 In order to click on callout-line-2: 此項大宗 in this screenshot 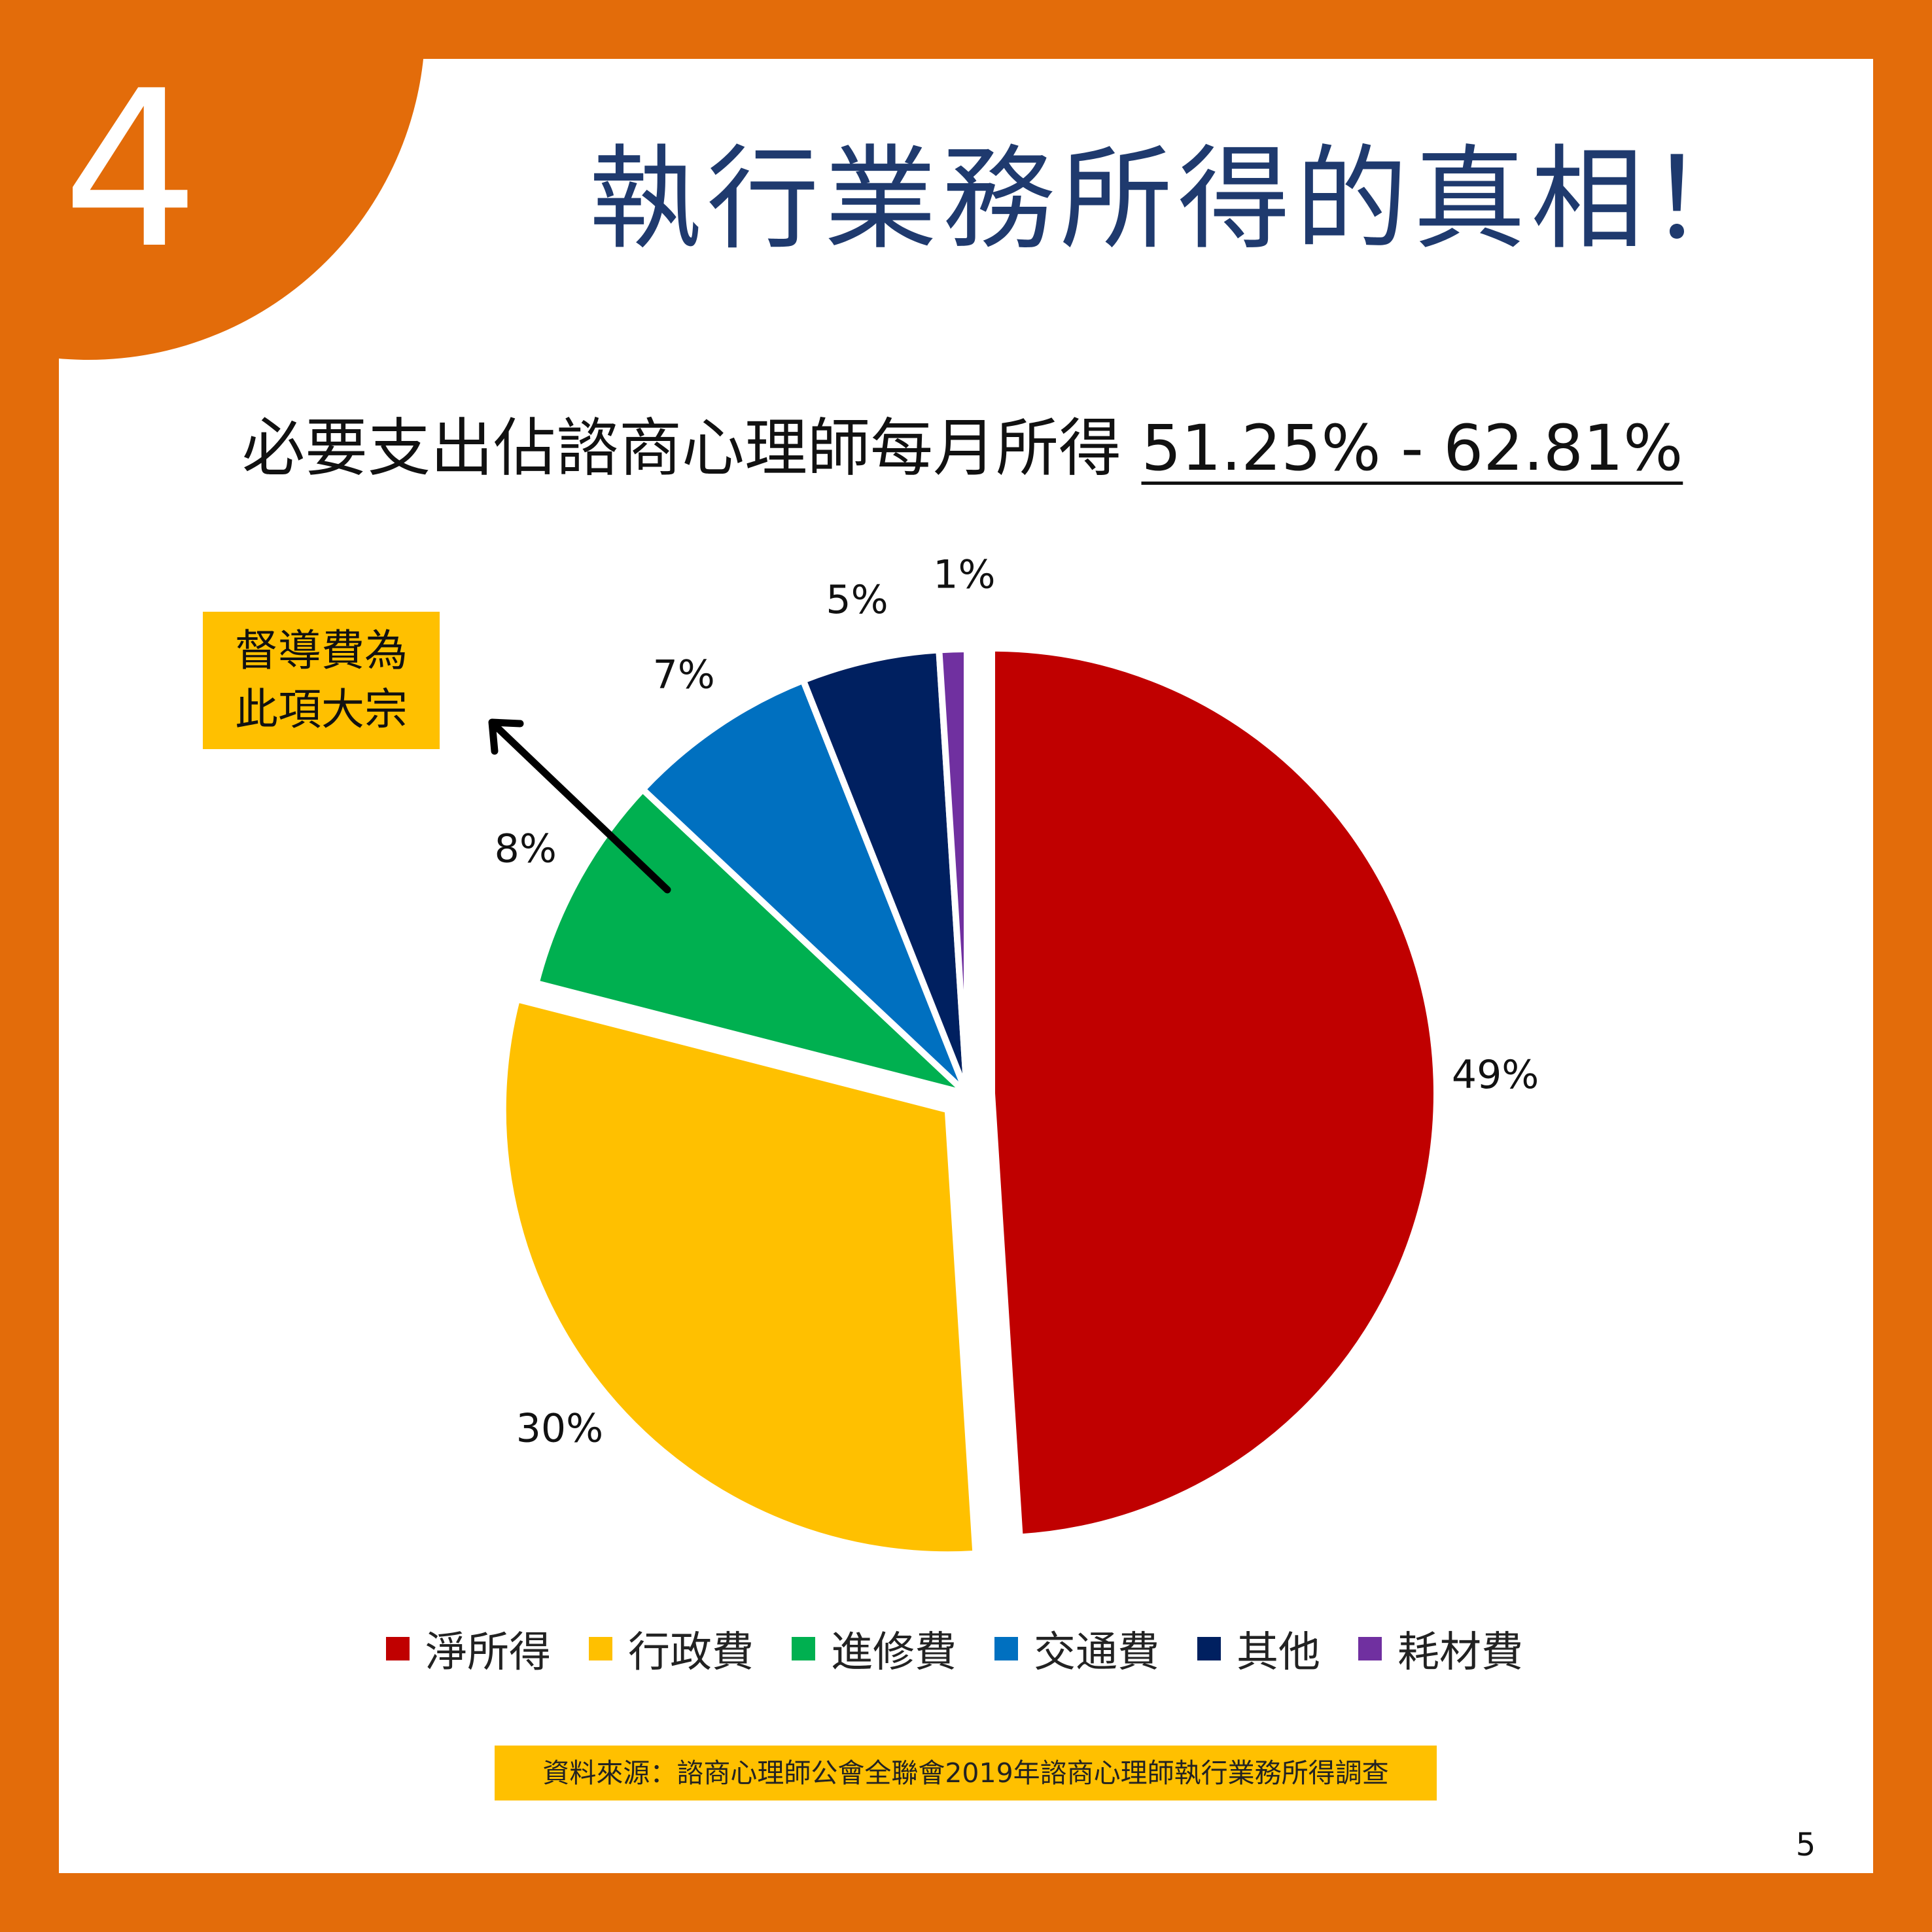, I will do `click(321, 710)`.